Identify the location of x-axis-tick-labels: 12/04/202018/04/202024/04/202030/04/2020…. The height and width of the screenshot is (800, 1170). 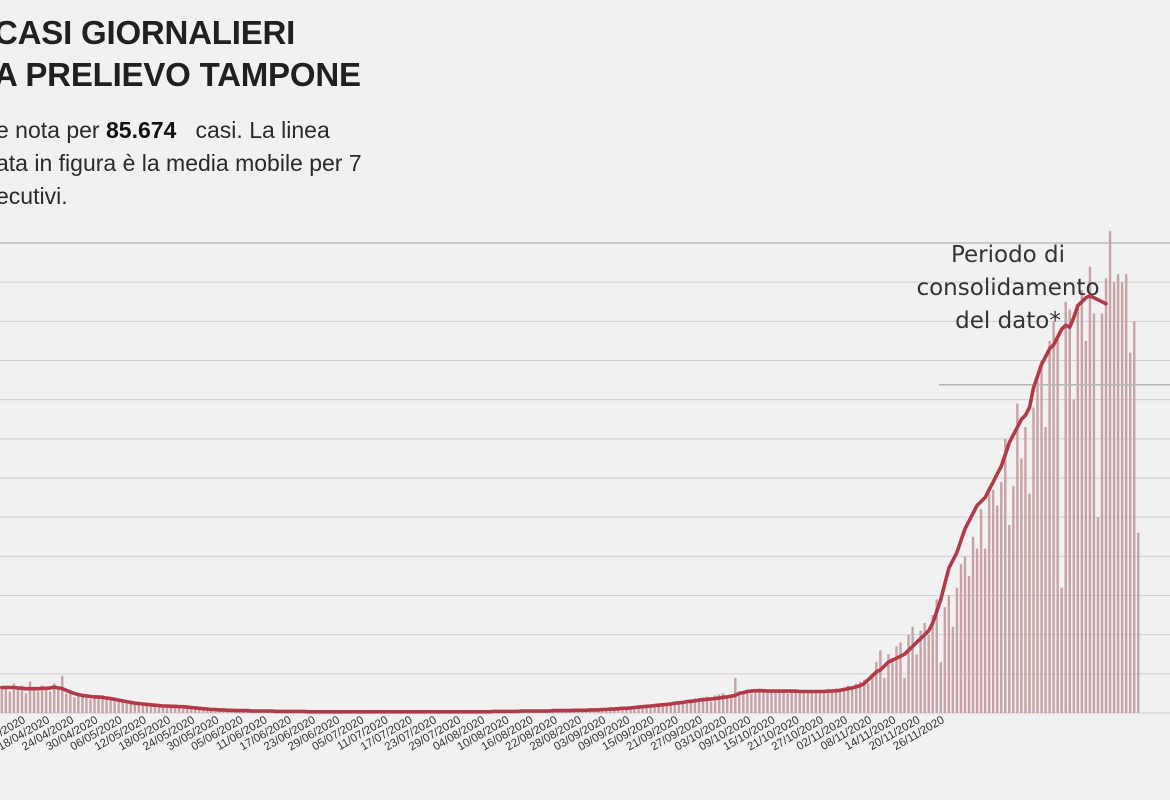
(473, 733).